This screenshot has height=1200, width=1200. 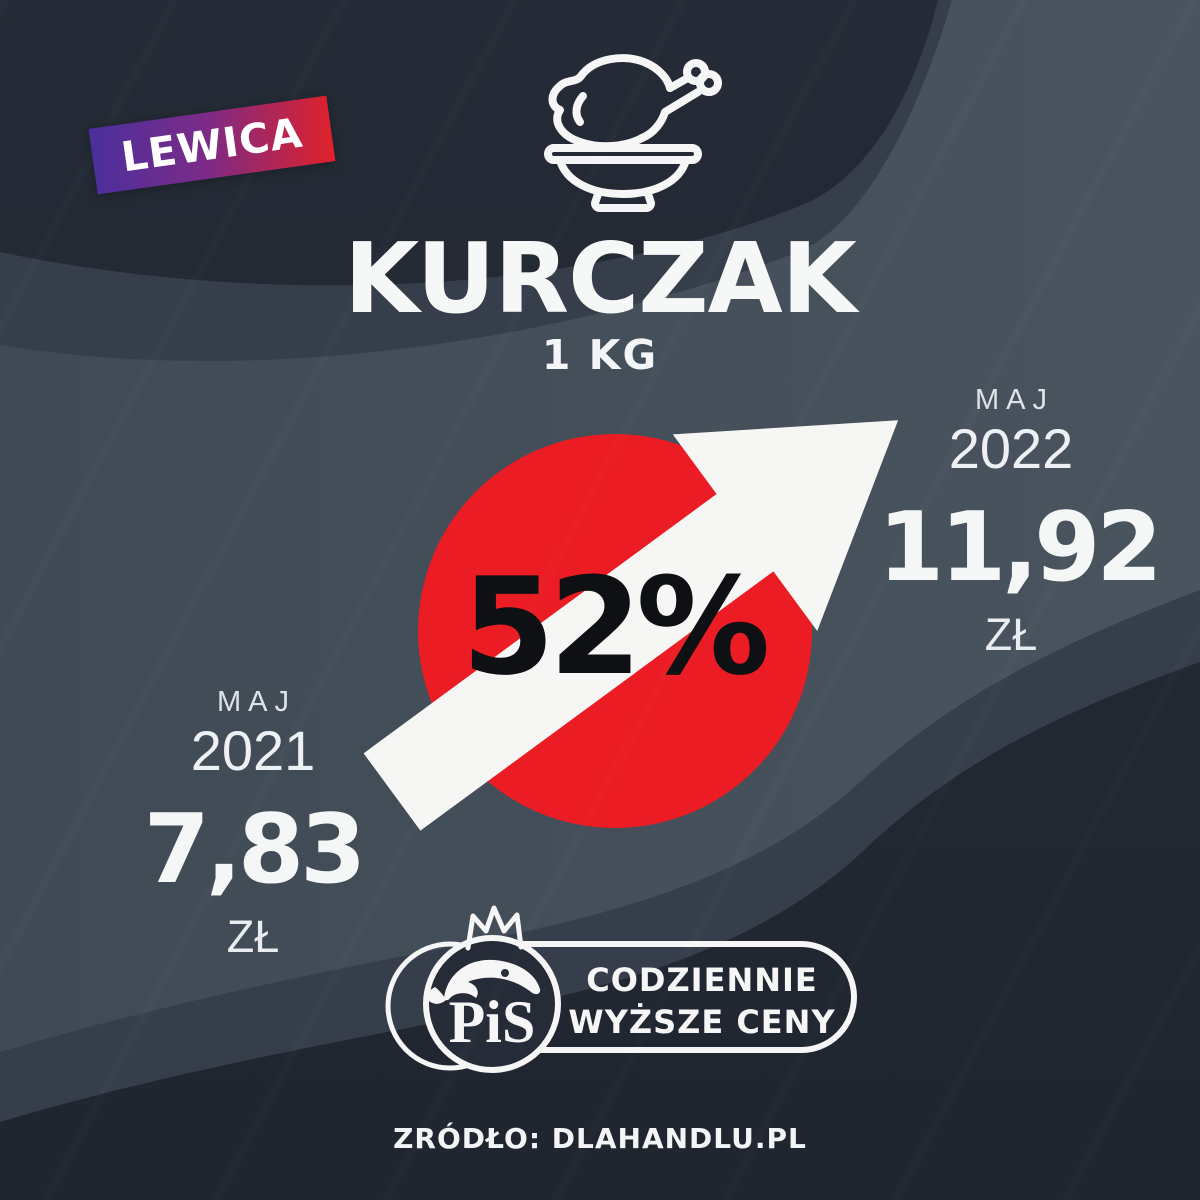 I want to click on price-2021-block: MAJ 2021 7,83 ZŁ, so click(x=253, y=824).